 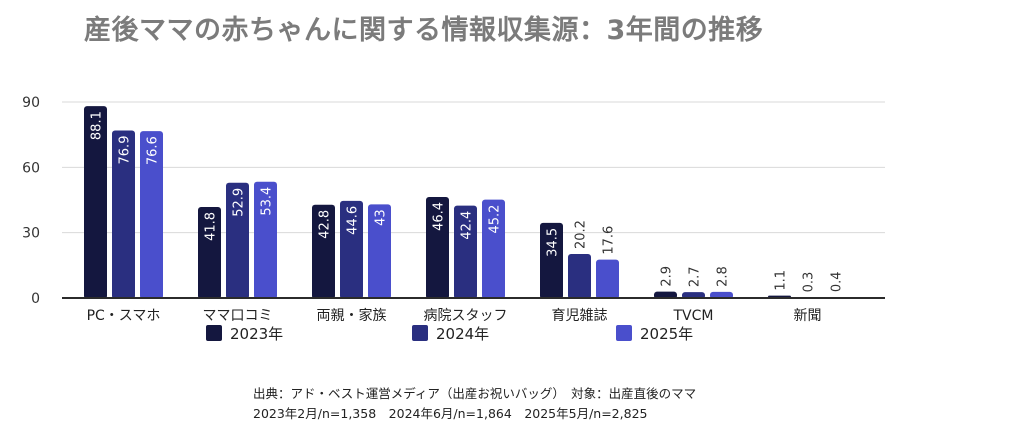 I want to click on bar-pc-2024, so click(x=123, y=214).